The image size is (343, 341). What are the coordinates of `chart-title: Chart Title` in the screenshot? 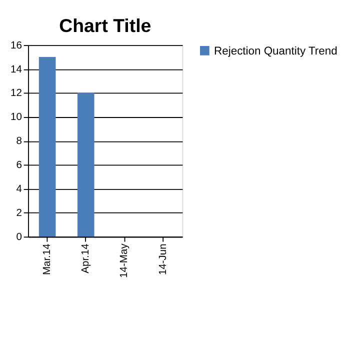 It's located at (105, 25).